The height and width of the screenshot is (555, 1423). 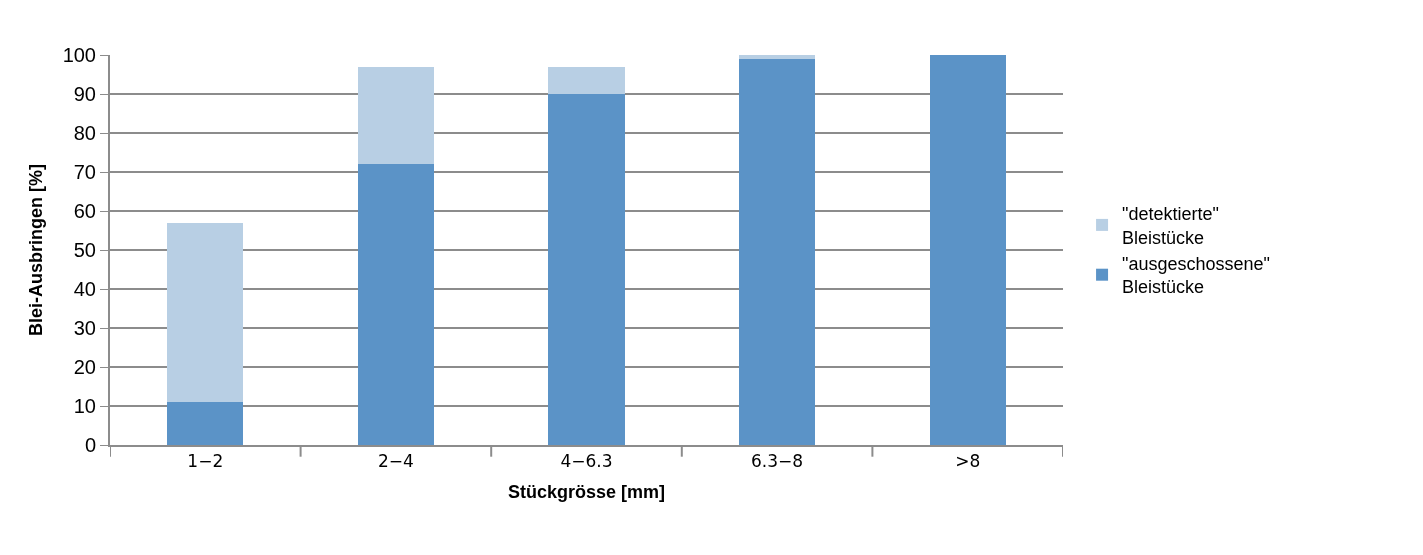 I want to click on y-tick-label: 0, so click(x=90, y=445).